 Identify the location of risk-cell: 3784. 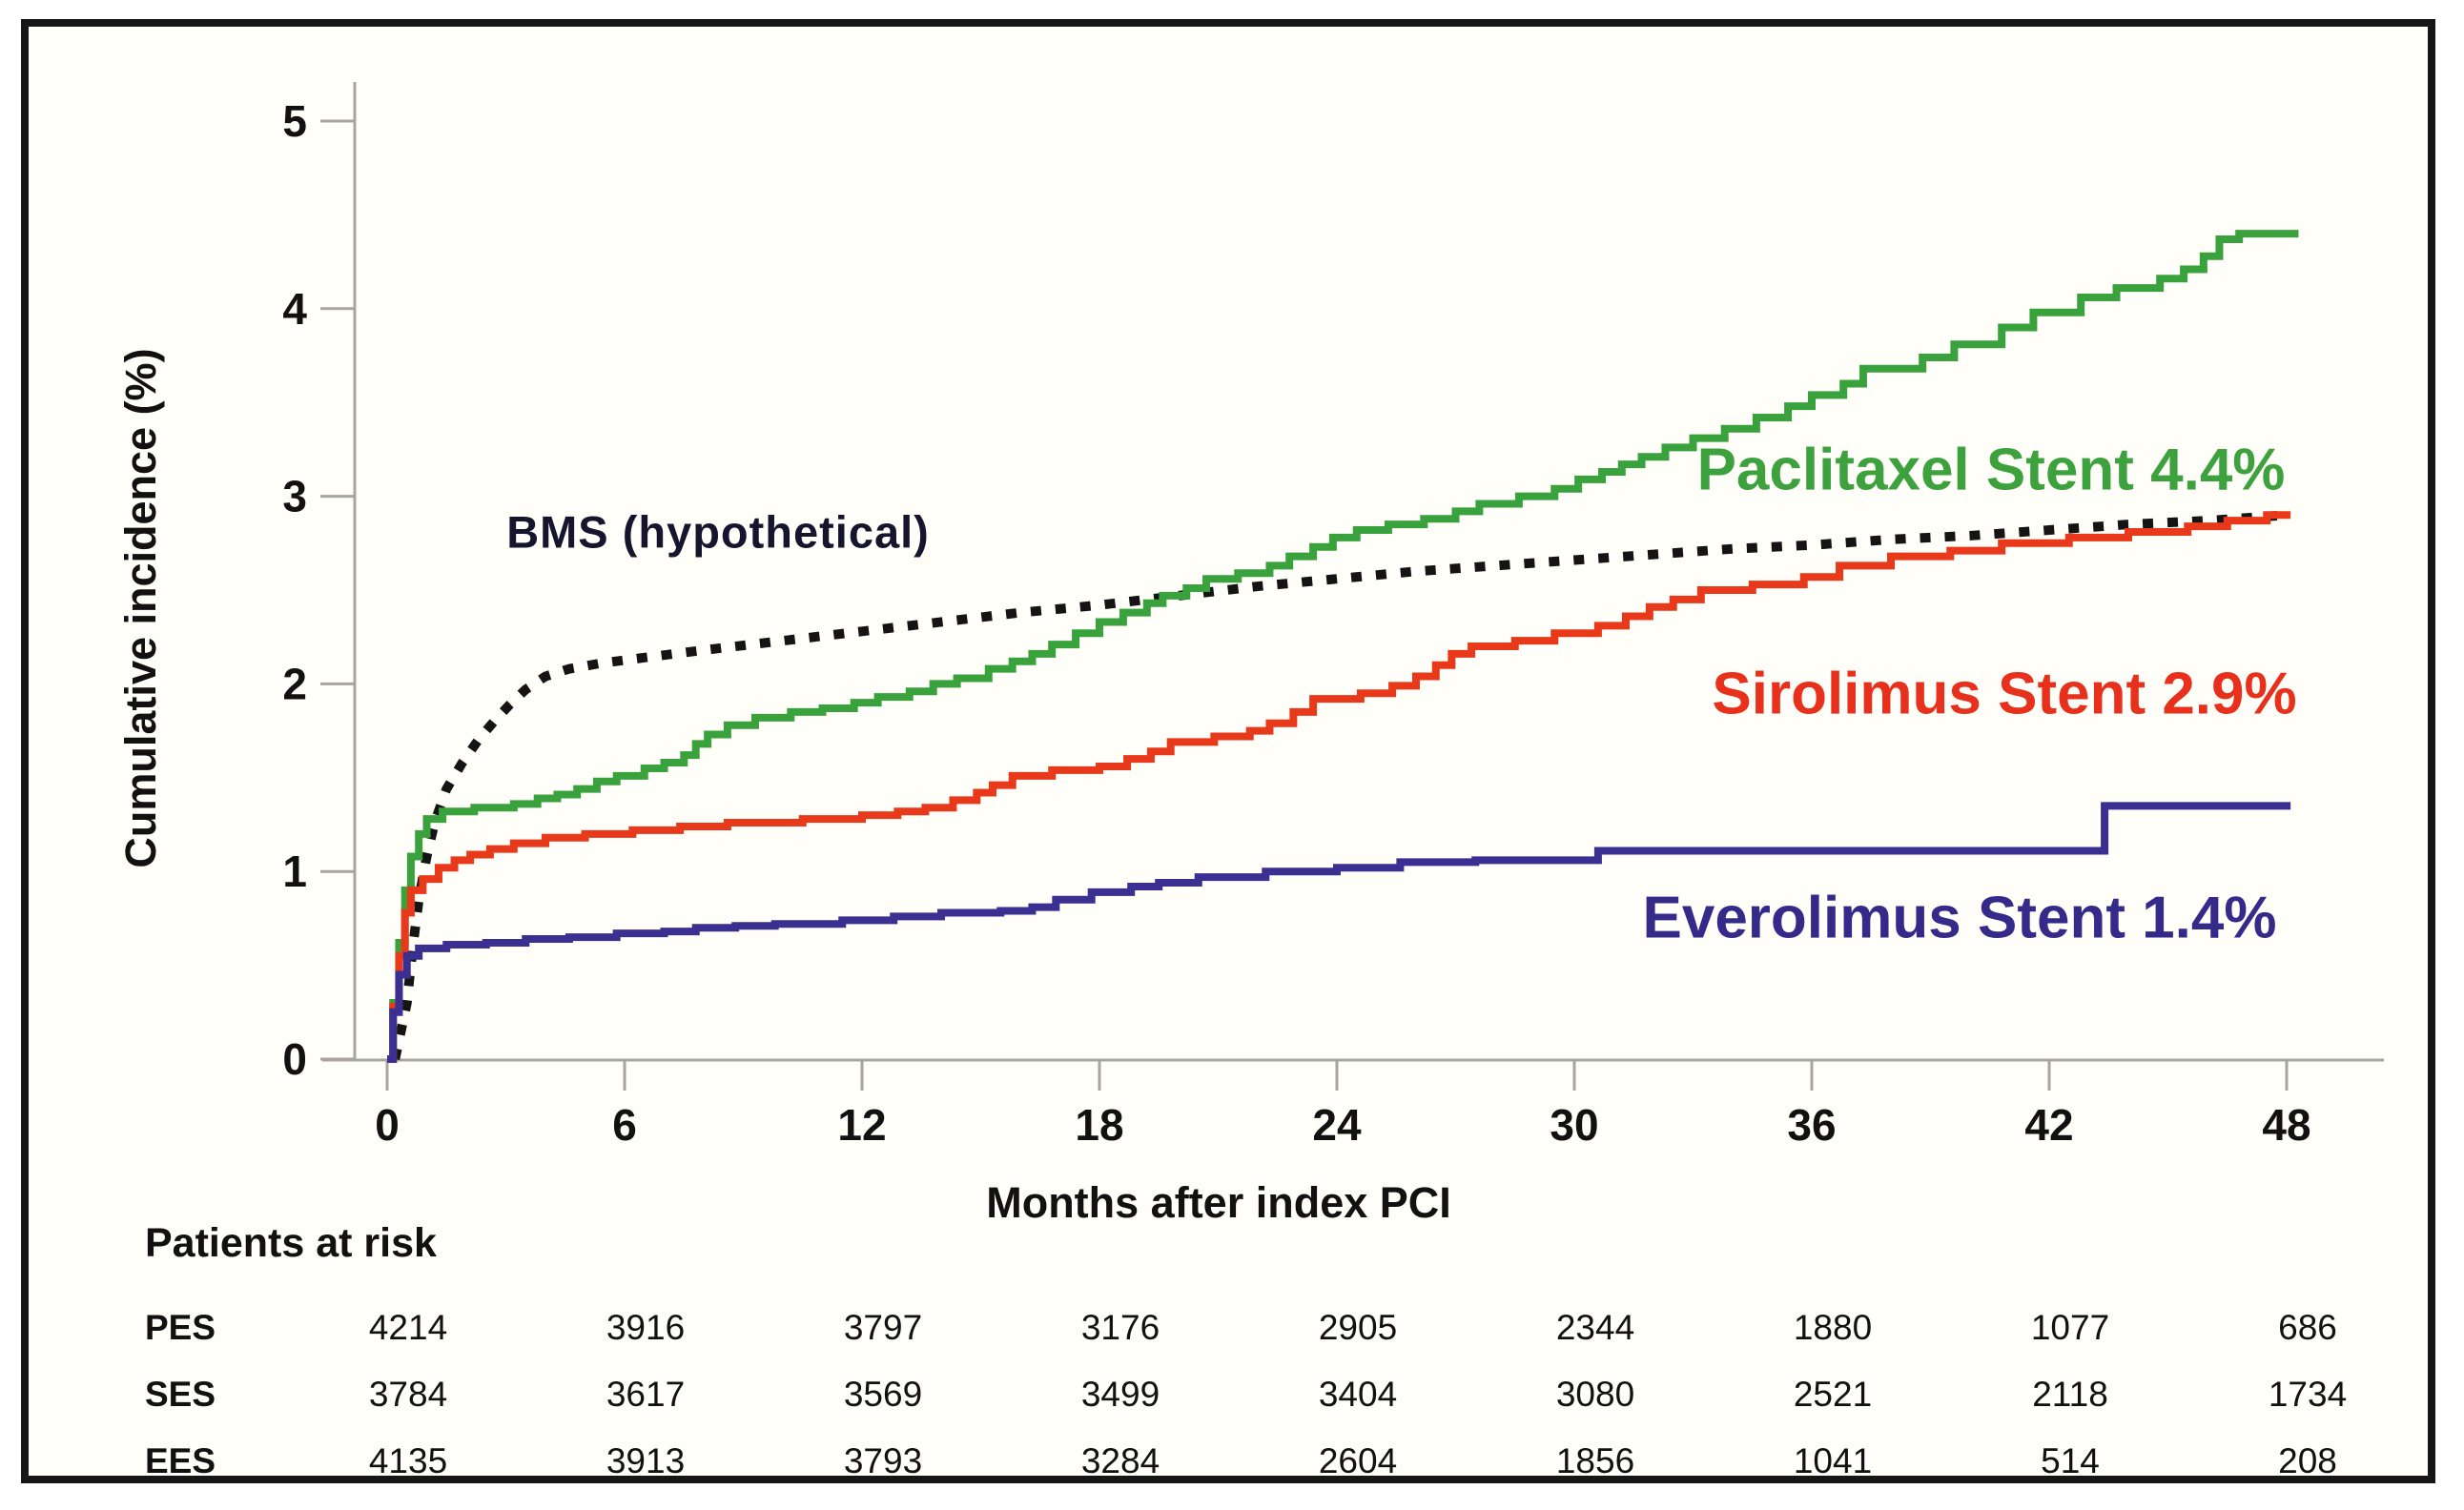
(408, 1394).